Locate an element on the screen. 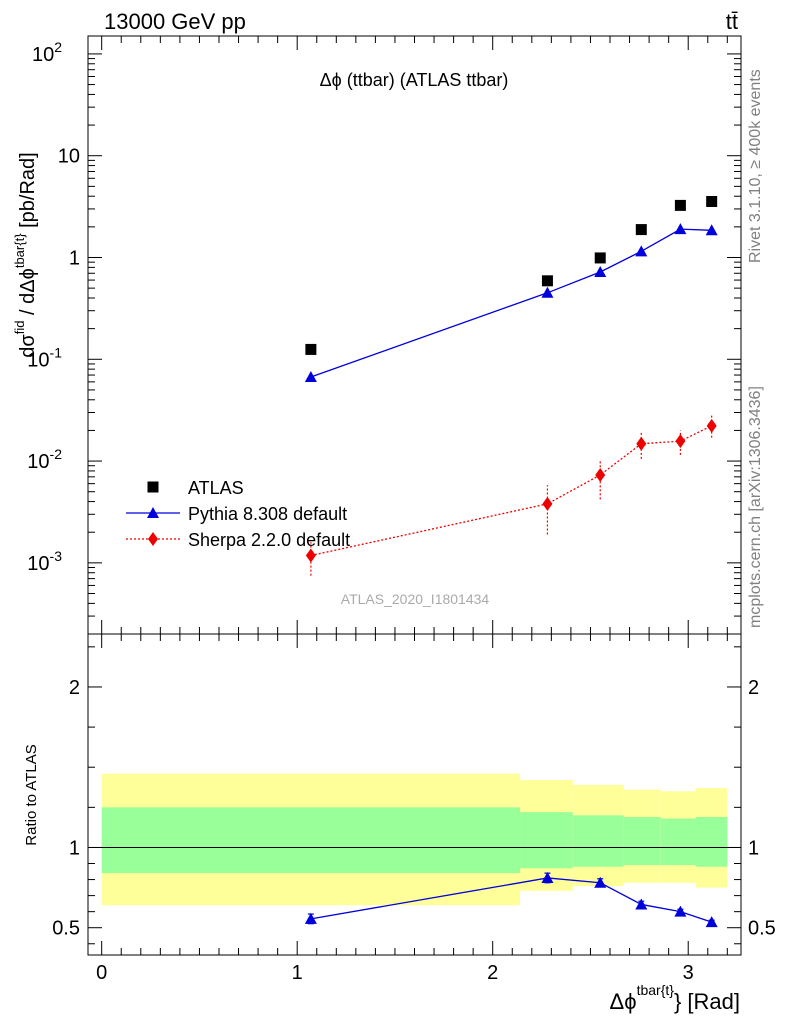 This screenshot has width=786, height=1024. ratio-y-tick-label-left: 0.5 is located at coordinates (66, 929).